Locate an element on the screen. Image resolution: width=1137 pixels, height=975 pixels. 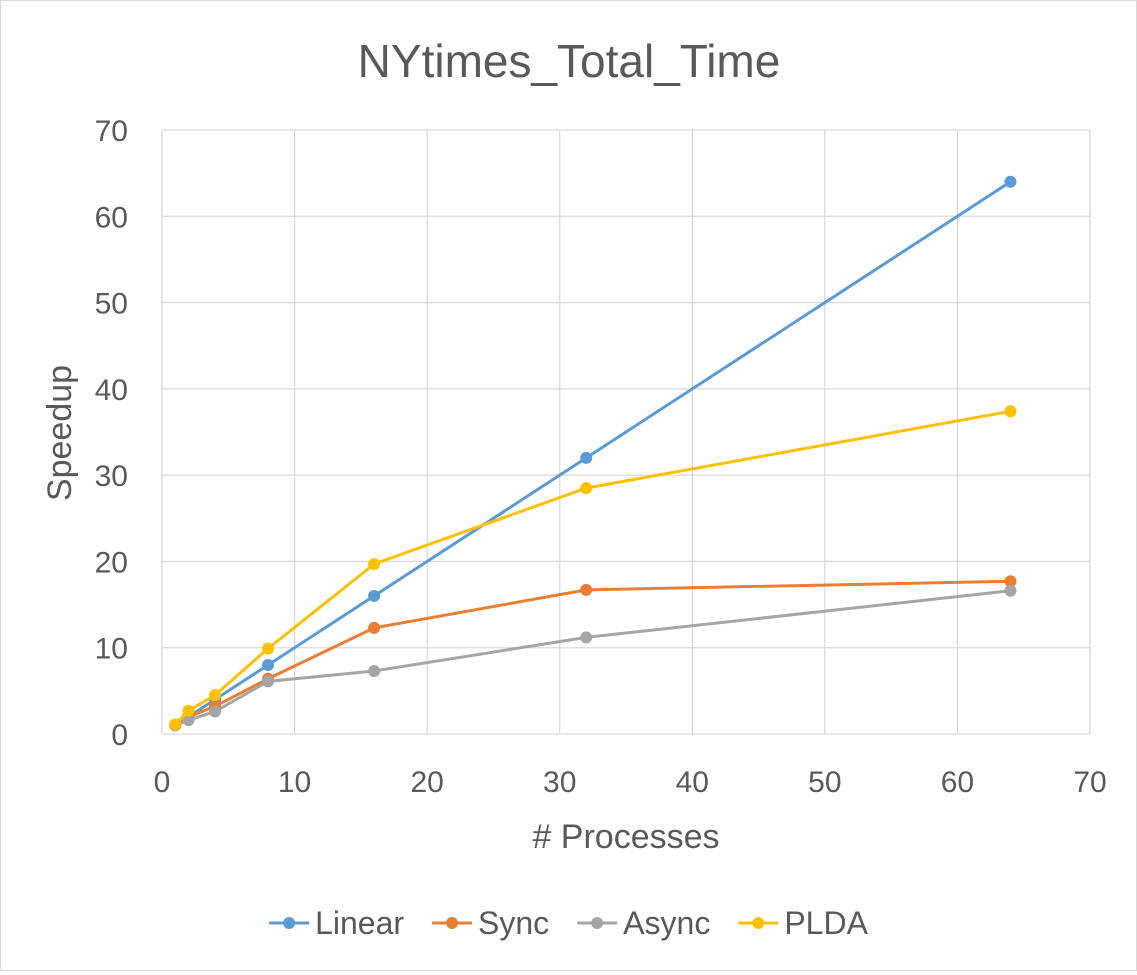
legend-item-sync: Sync is located at coordinates (490, 923).